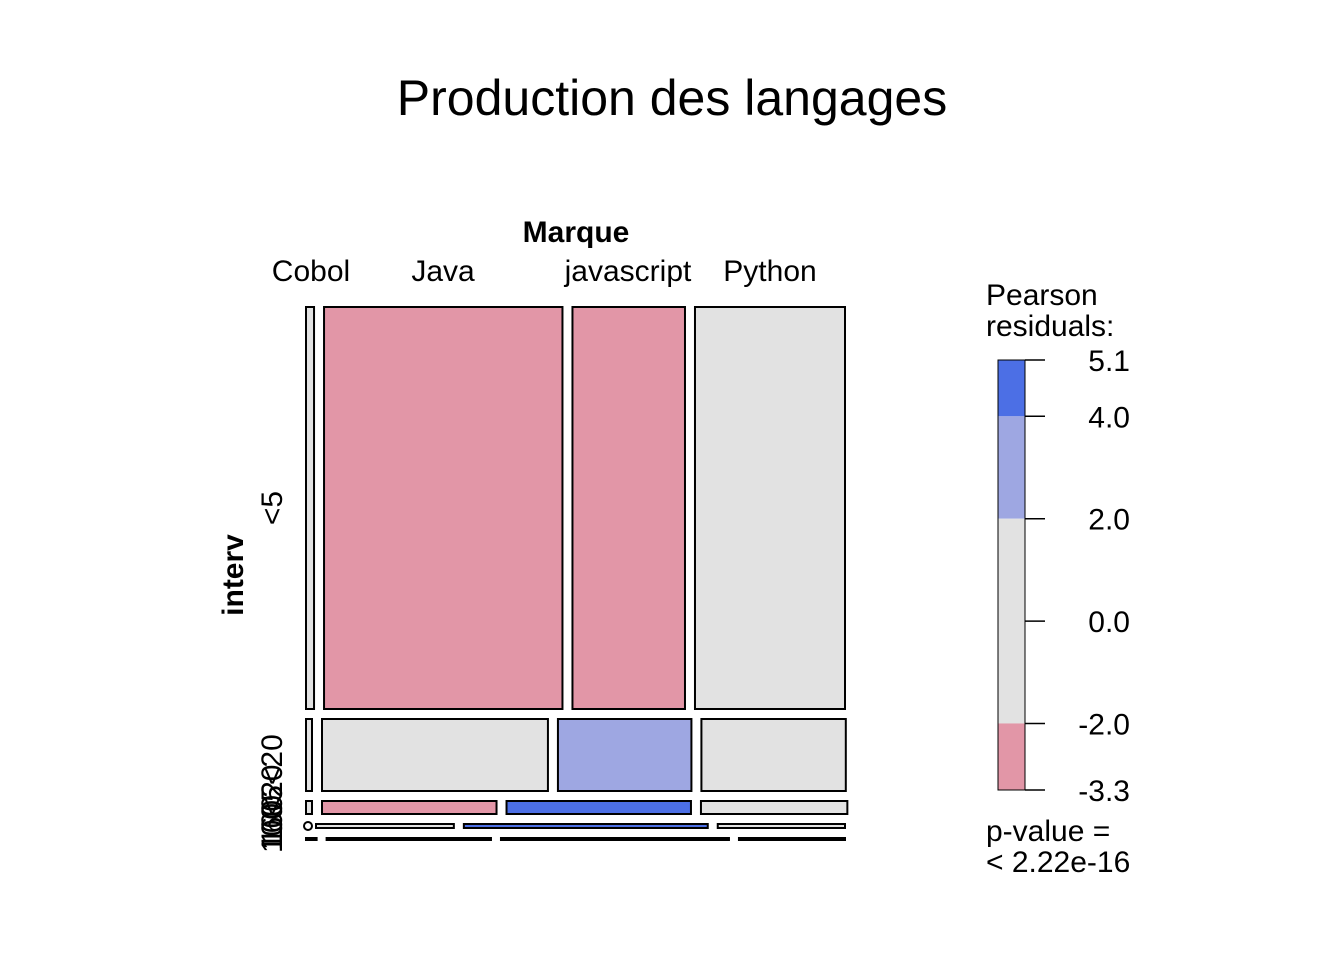 Image resolution: width=1344 pixels, height=960 pixels. I want to click on column-label: Python, so click(769, 271).